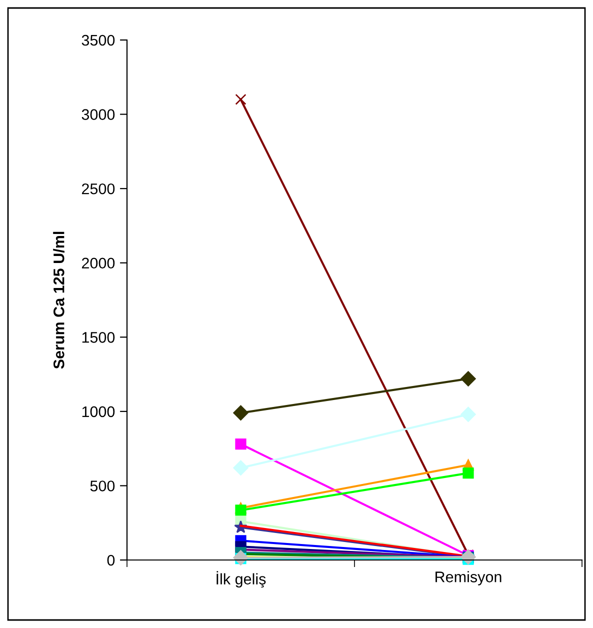  Describe the element at coordinates (98, 188) in the screenshot. I see `y-tick-label: 2500` at that location.